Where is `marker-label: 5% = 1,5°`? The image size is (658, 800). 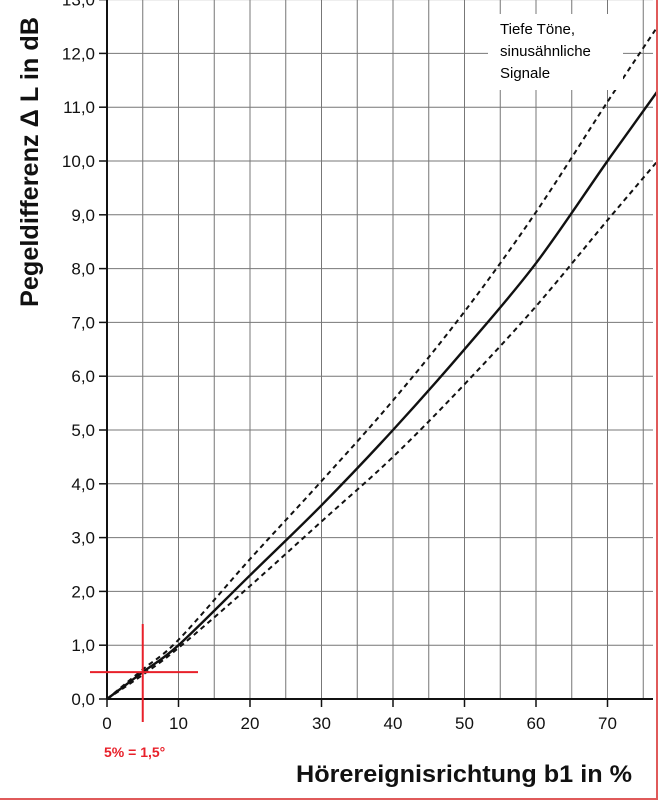 marker-label: 5% = 1,5° is located at coordinates (134, 752).